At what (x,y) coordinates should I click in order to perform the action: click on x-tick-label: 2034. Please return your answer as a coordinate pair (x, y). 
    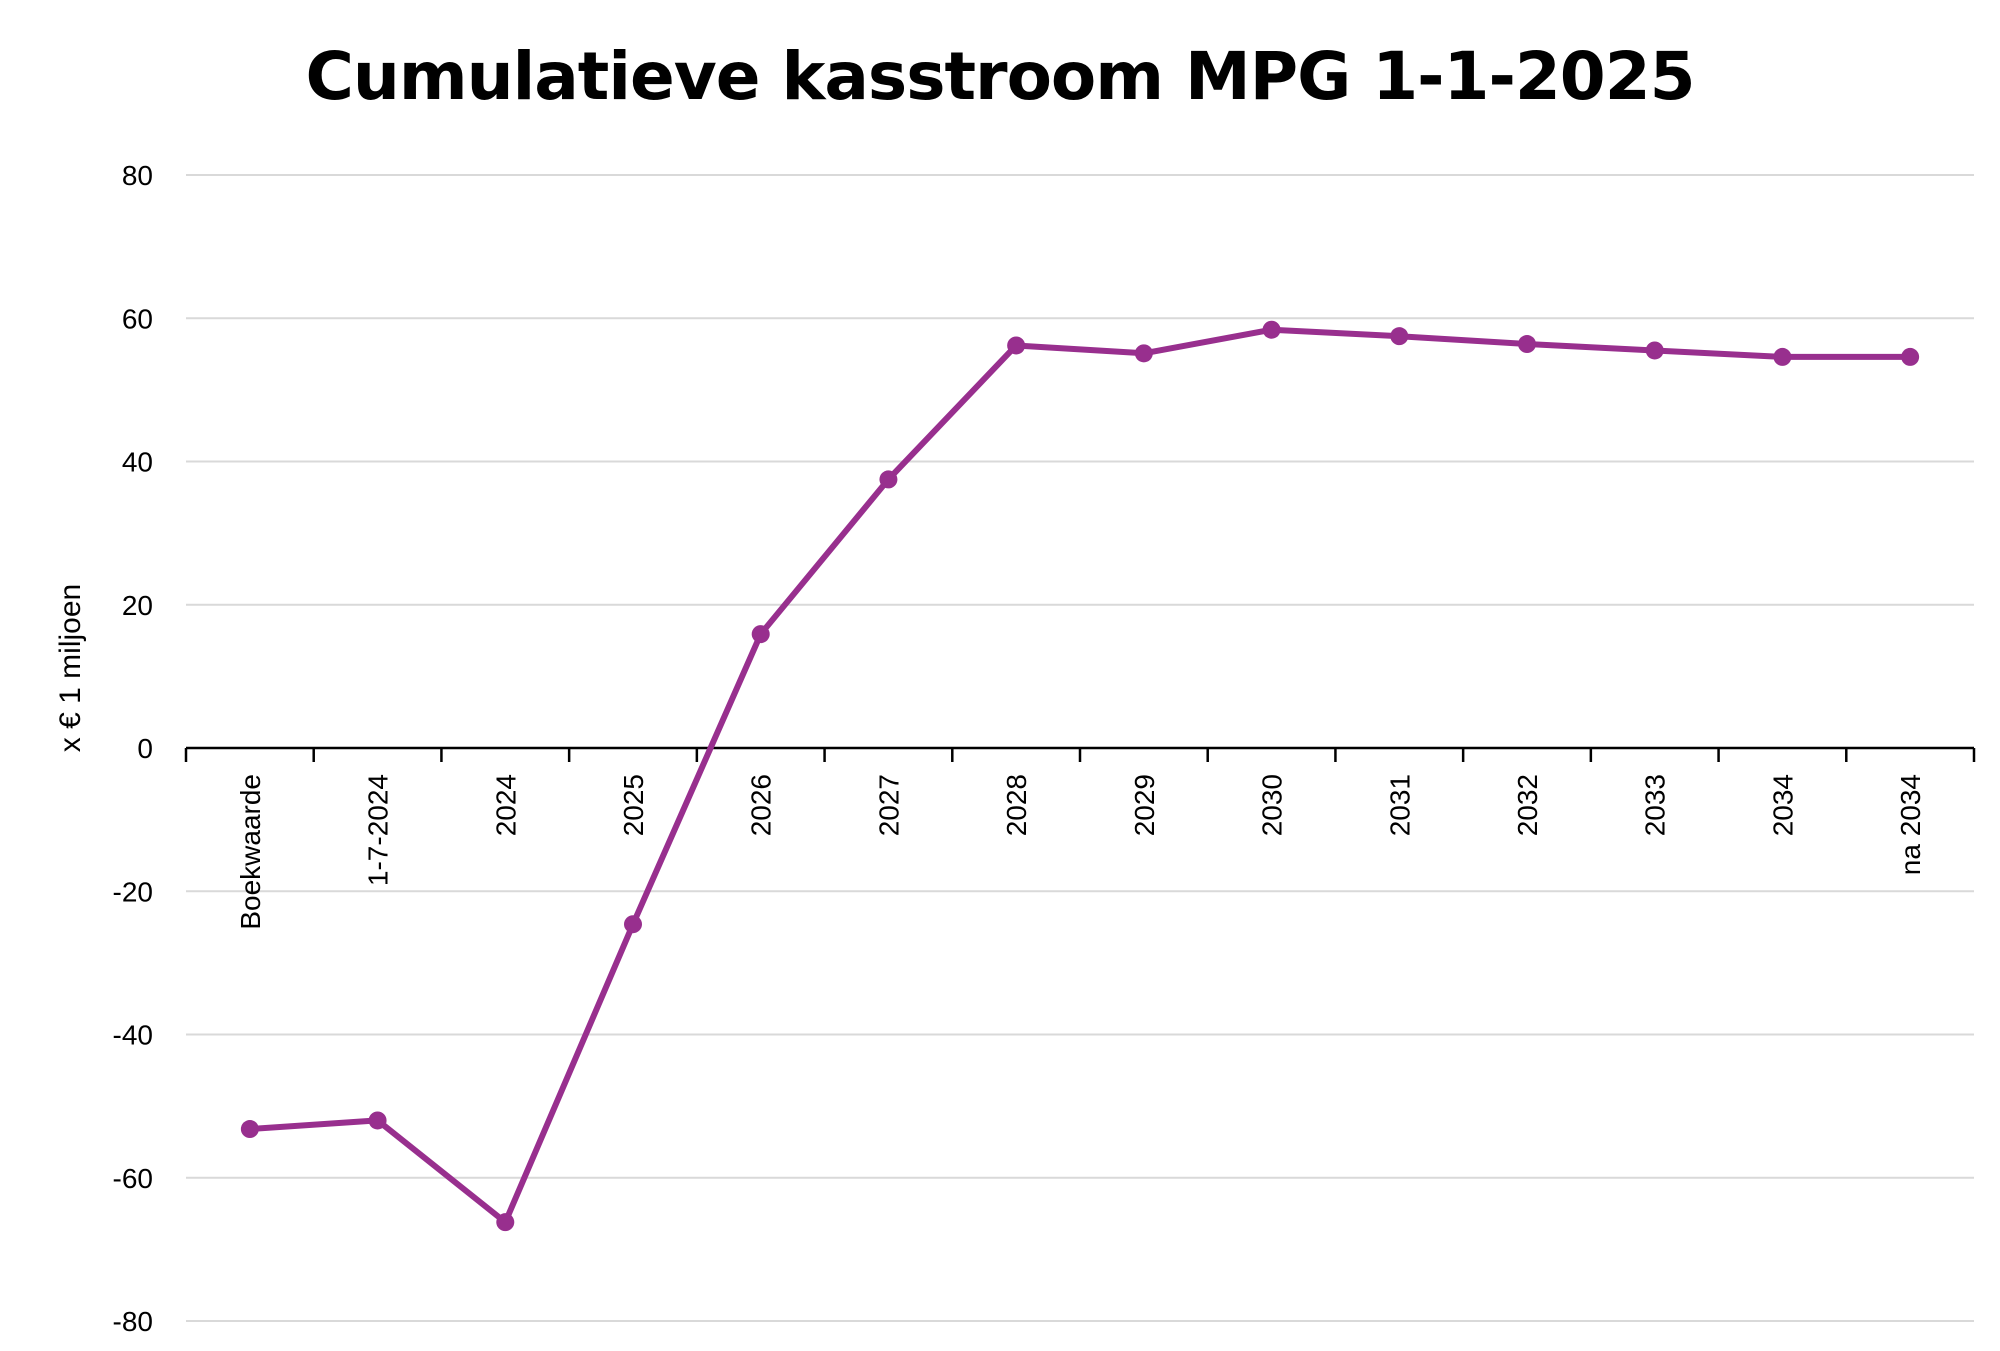
    Looking at the image, I should click on (1782, 805).